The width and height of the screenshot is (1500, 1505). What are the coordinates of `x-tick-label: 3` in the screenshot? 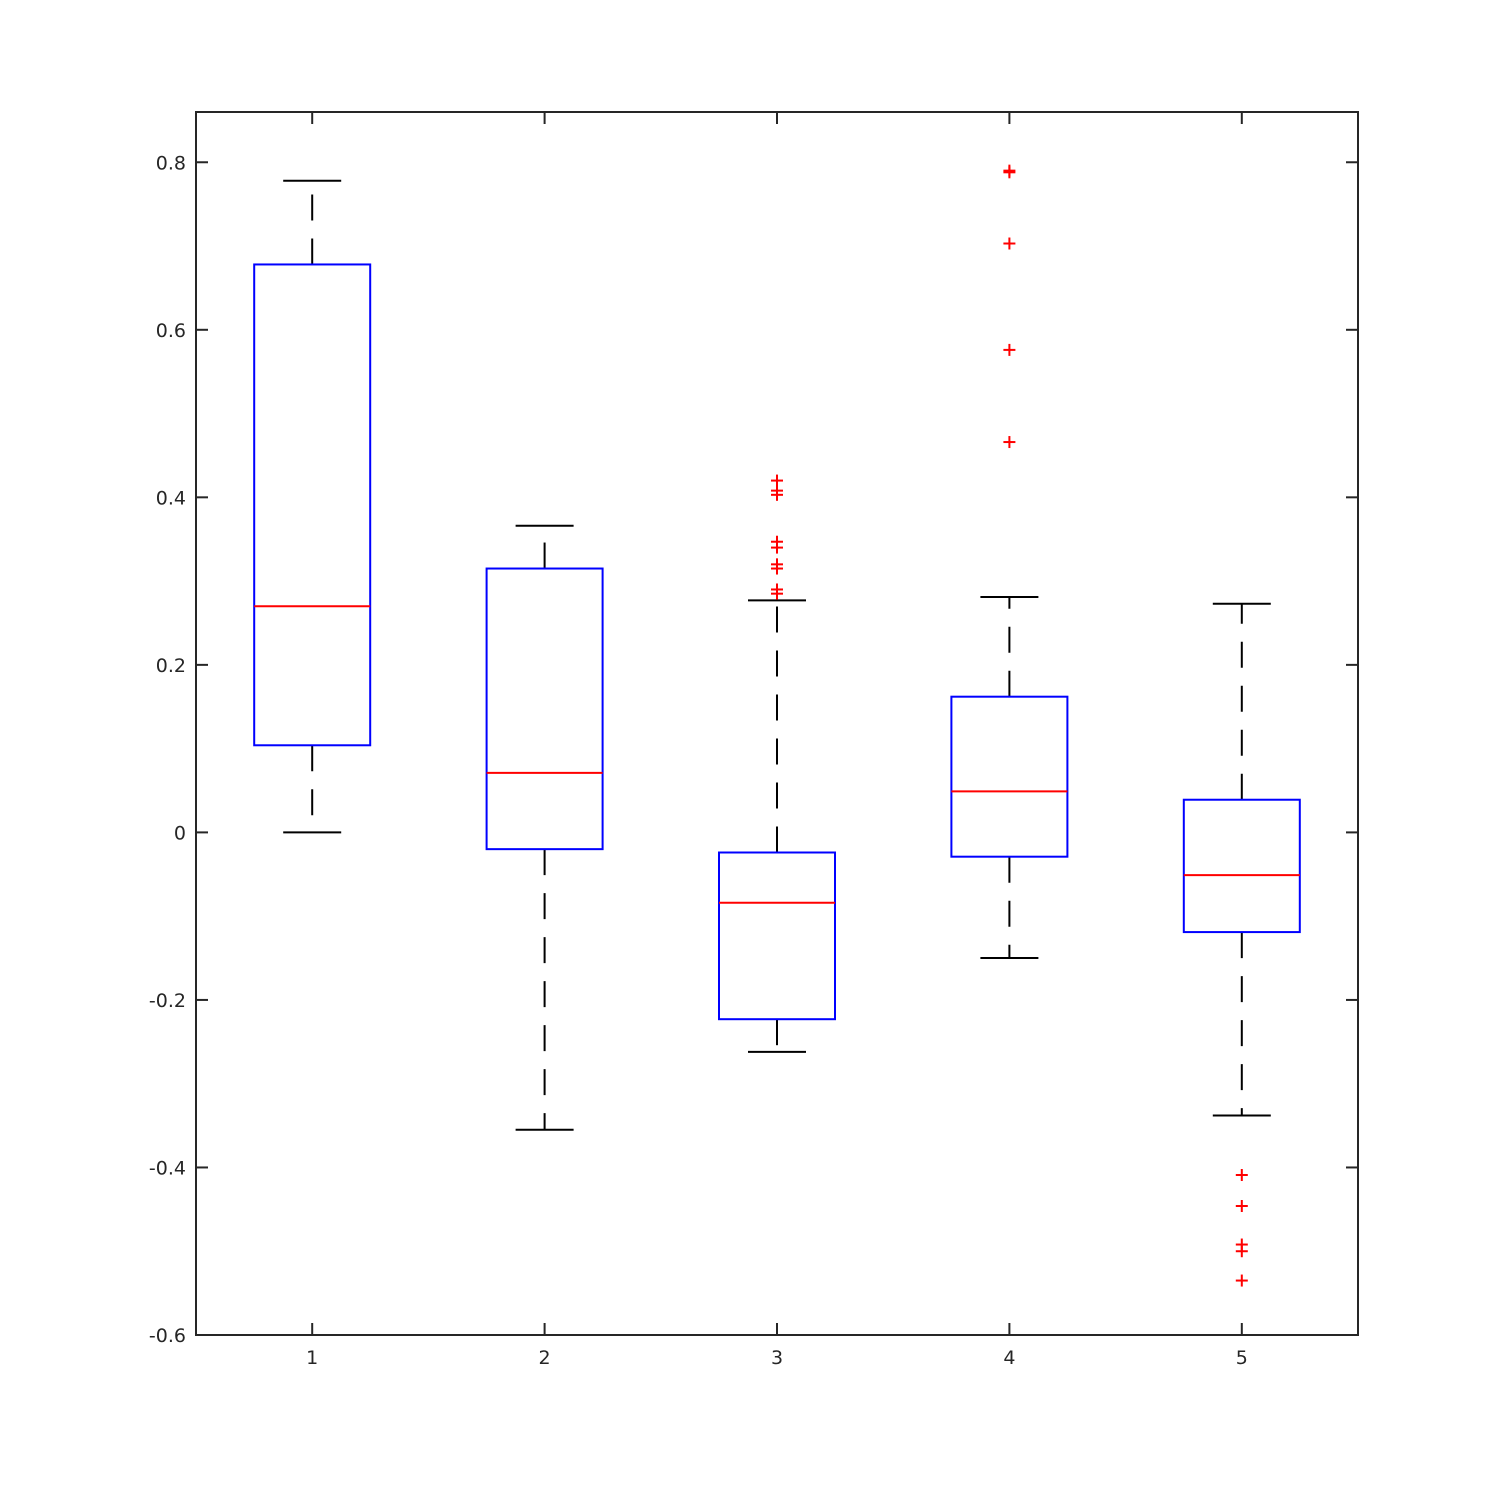 It's located at (777, 1358).